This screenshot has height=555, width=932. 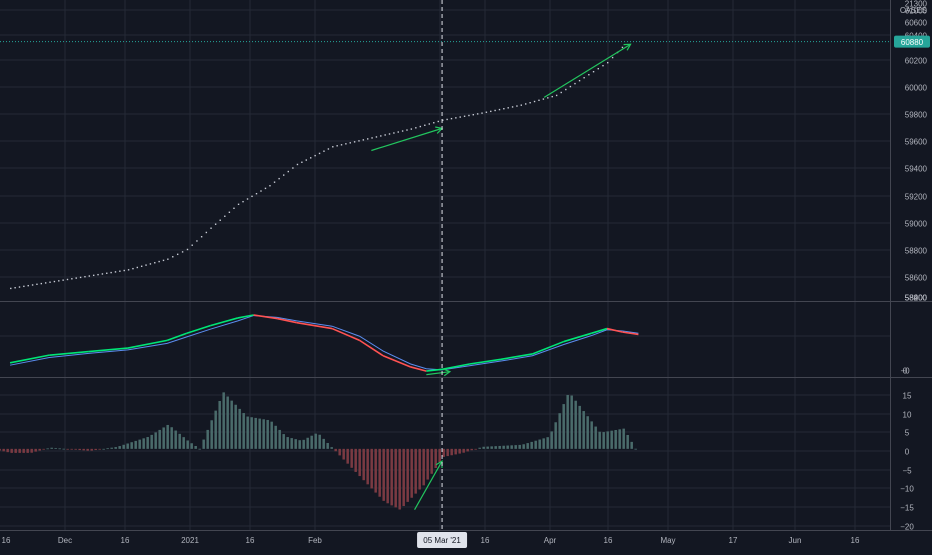 What do you see at coordinates (907, 433) in the screenshot?
I see `histogram-tick-label: 5` at bounding box center [907, 433].